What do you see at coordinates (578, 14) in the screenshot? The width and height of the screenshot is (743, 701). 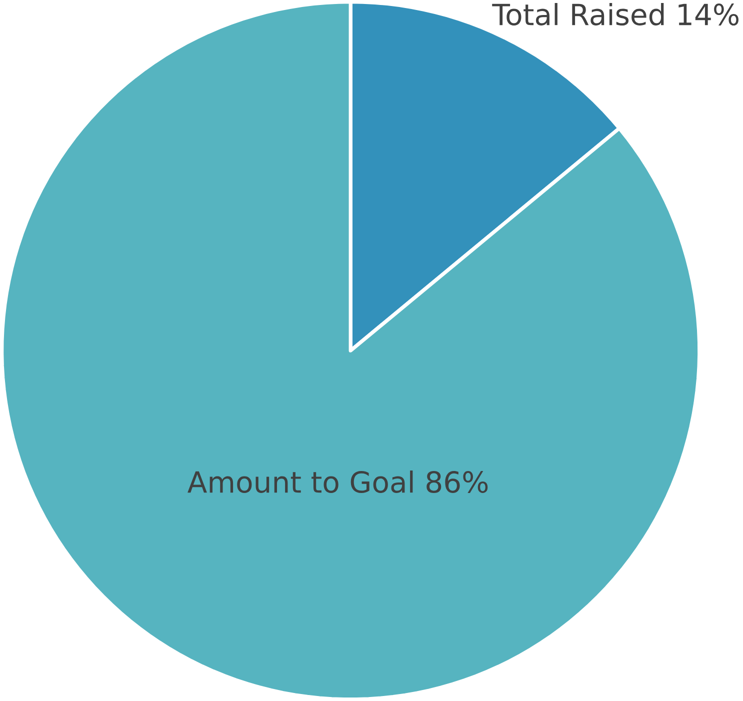 I see `slice-label: Total Raised` at bounding box center [578, 14].